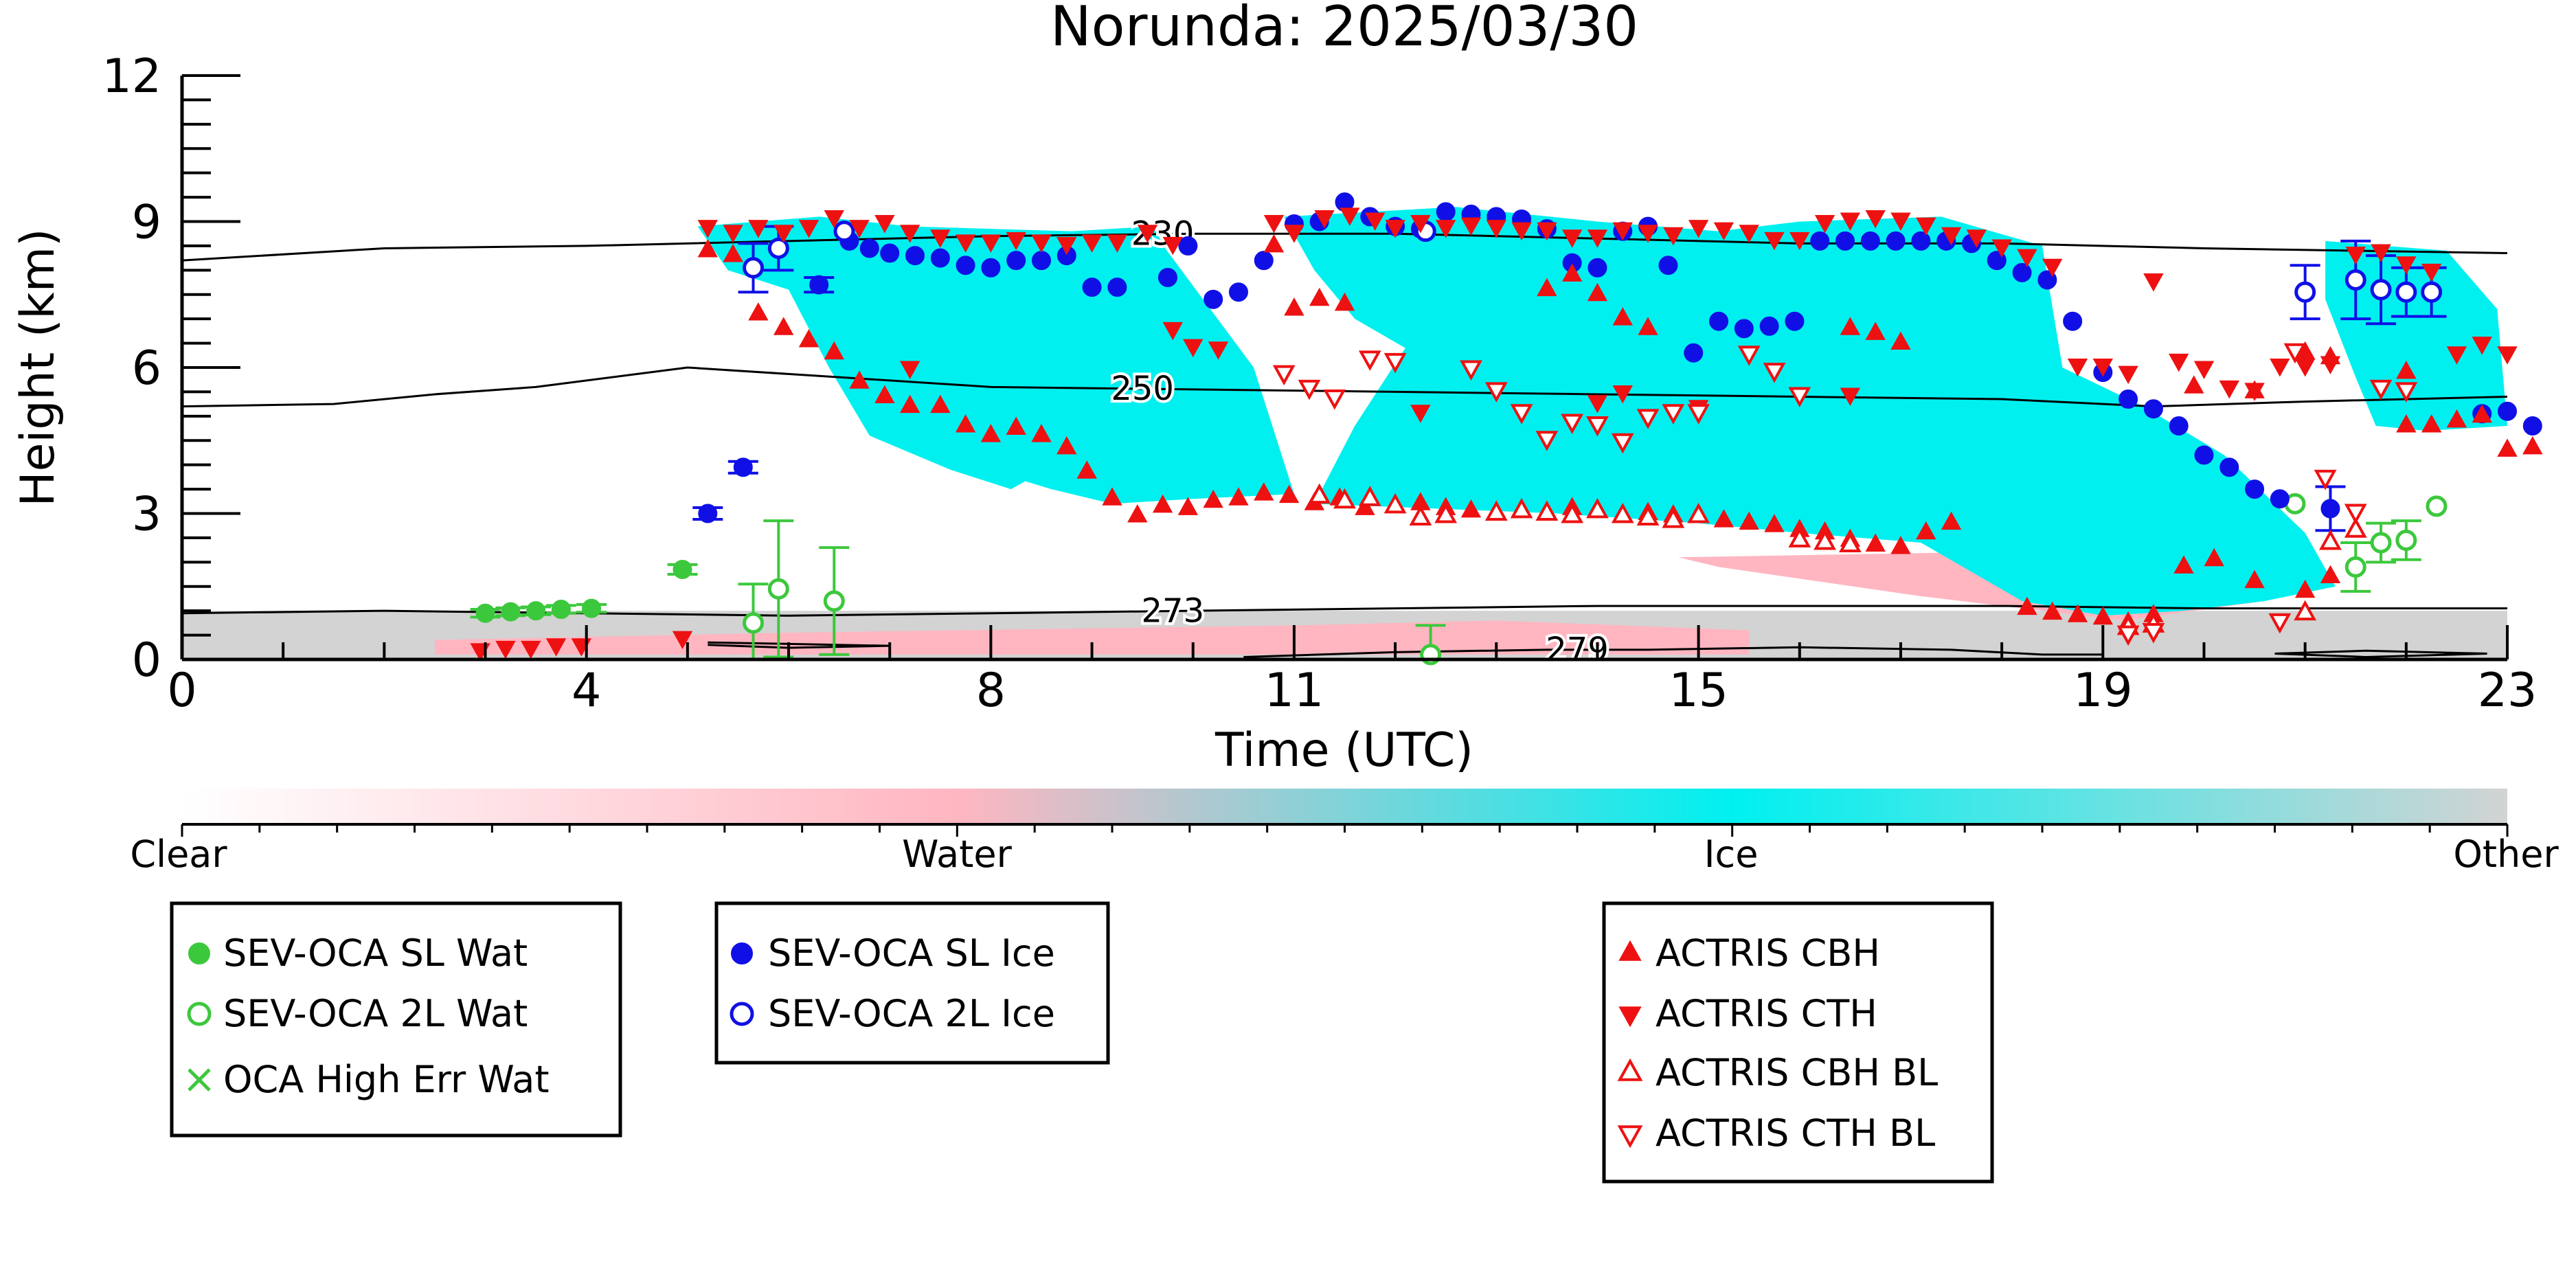 This screenshot has height=1288, width=2576. What do you see at coordinates (2508, 691) in the screenshot?
I see `x-tick-label: 23` at bounding box center [2508, 691].